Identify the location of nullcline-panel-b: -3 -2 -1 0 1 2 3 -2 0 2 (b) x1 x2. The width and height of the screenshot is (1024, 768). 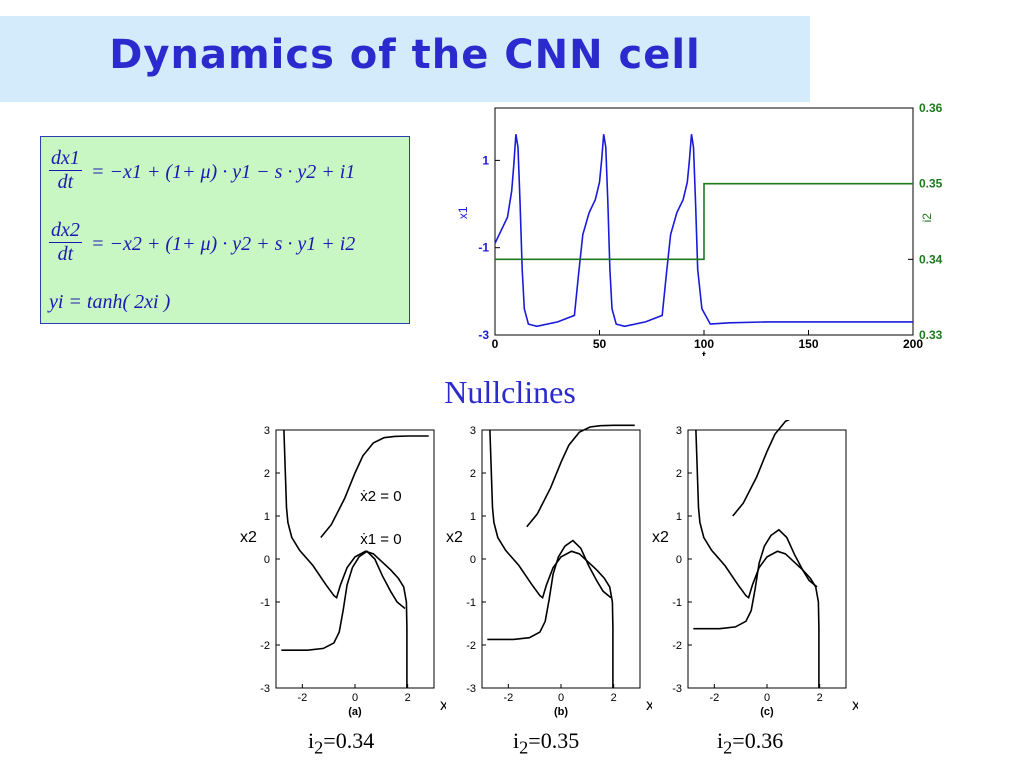
(549, 571).